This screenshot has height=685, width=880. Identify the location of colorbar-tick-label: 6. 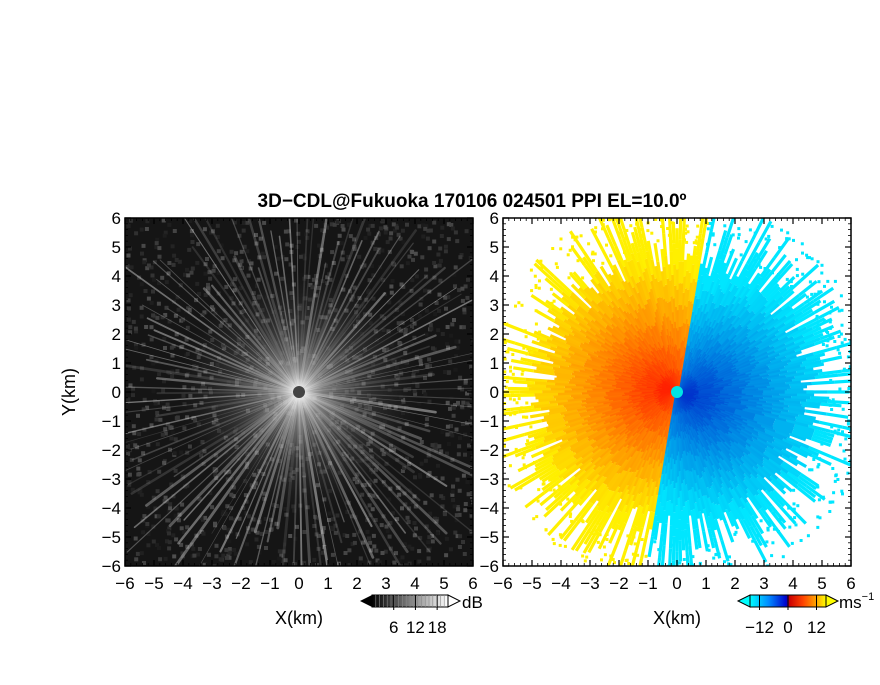
(393, 627).